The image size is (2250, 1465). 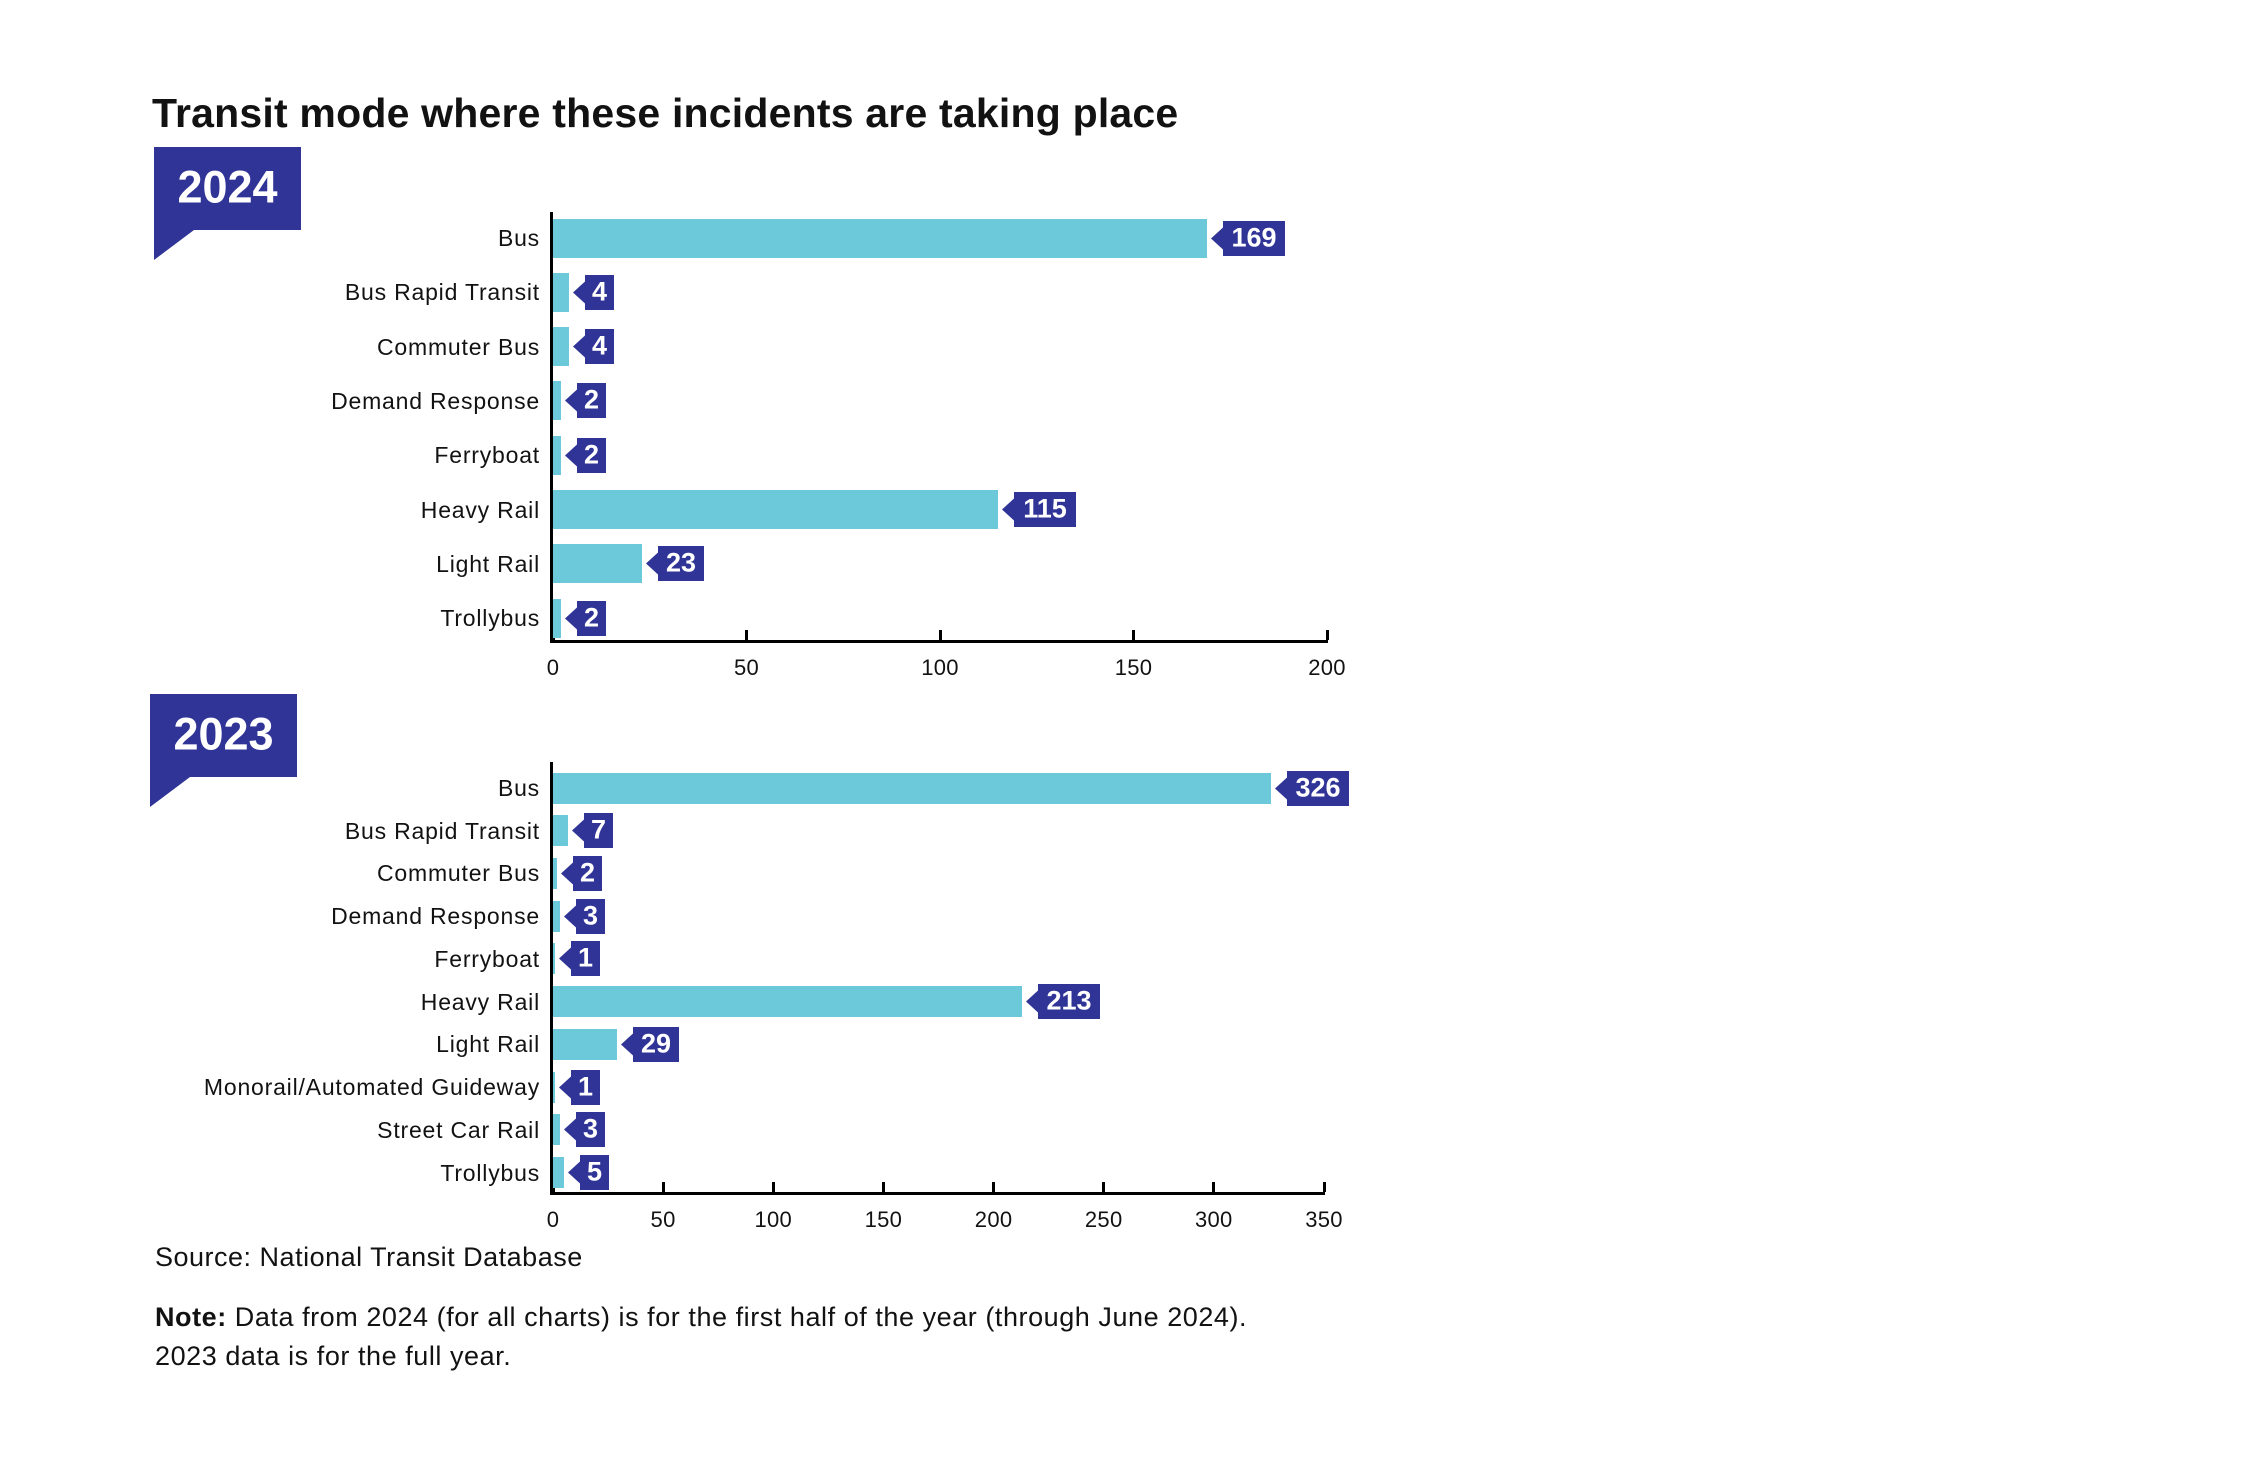 What do you see at coordinates (1317, 787) in the screenshot?
I see `svg-text: 326` at bounding box center [1317, 787].